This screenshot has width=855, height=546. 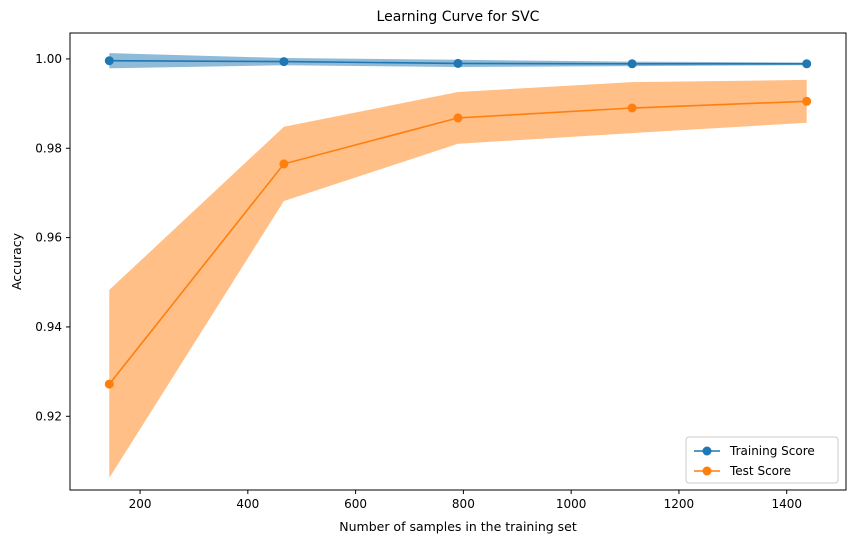 I want to click on y-axis-label: Accuracy, so click(x=16, y=261).